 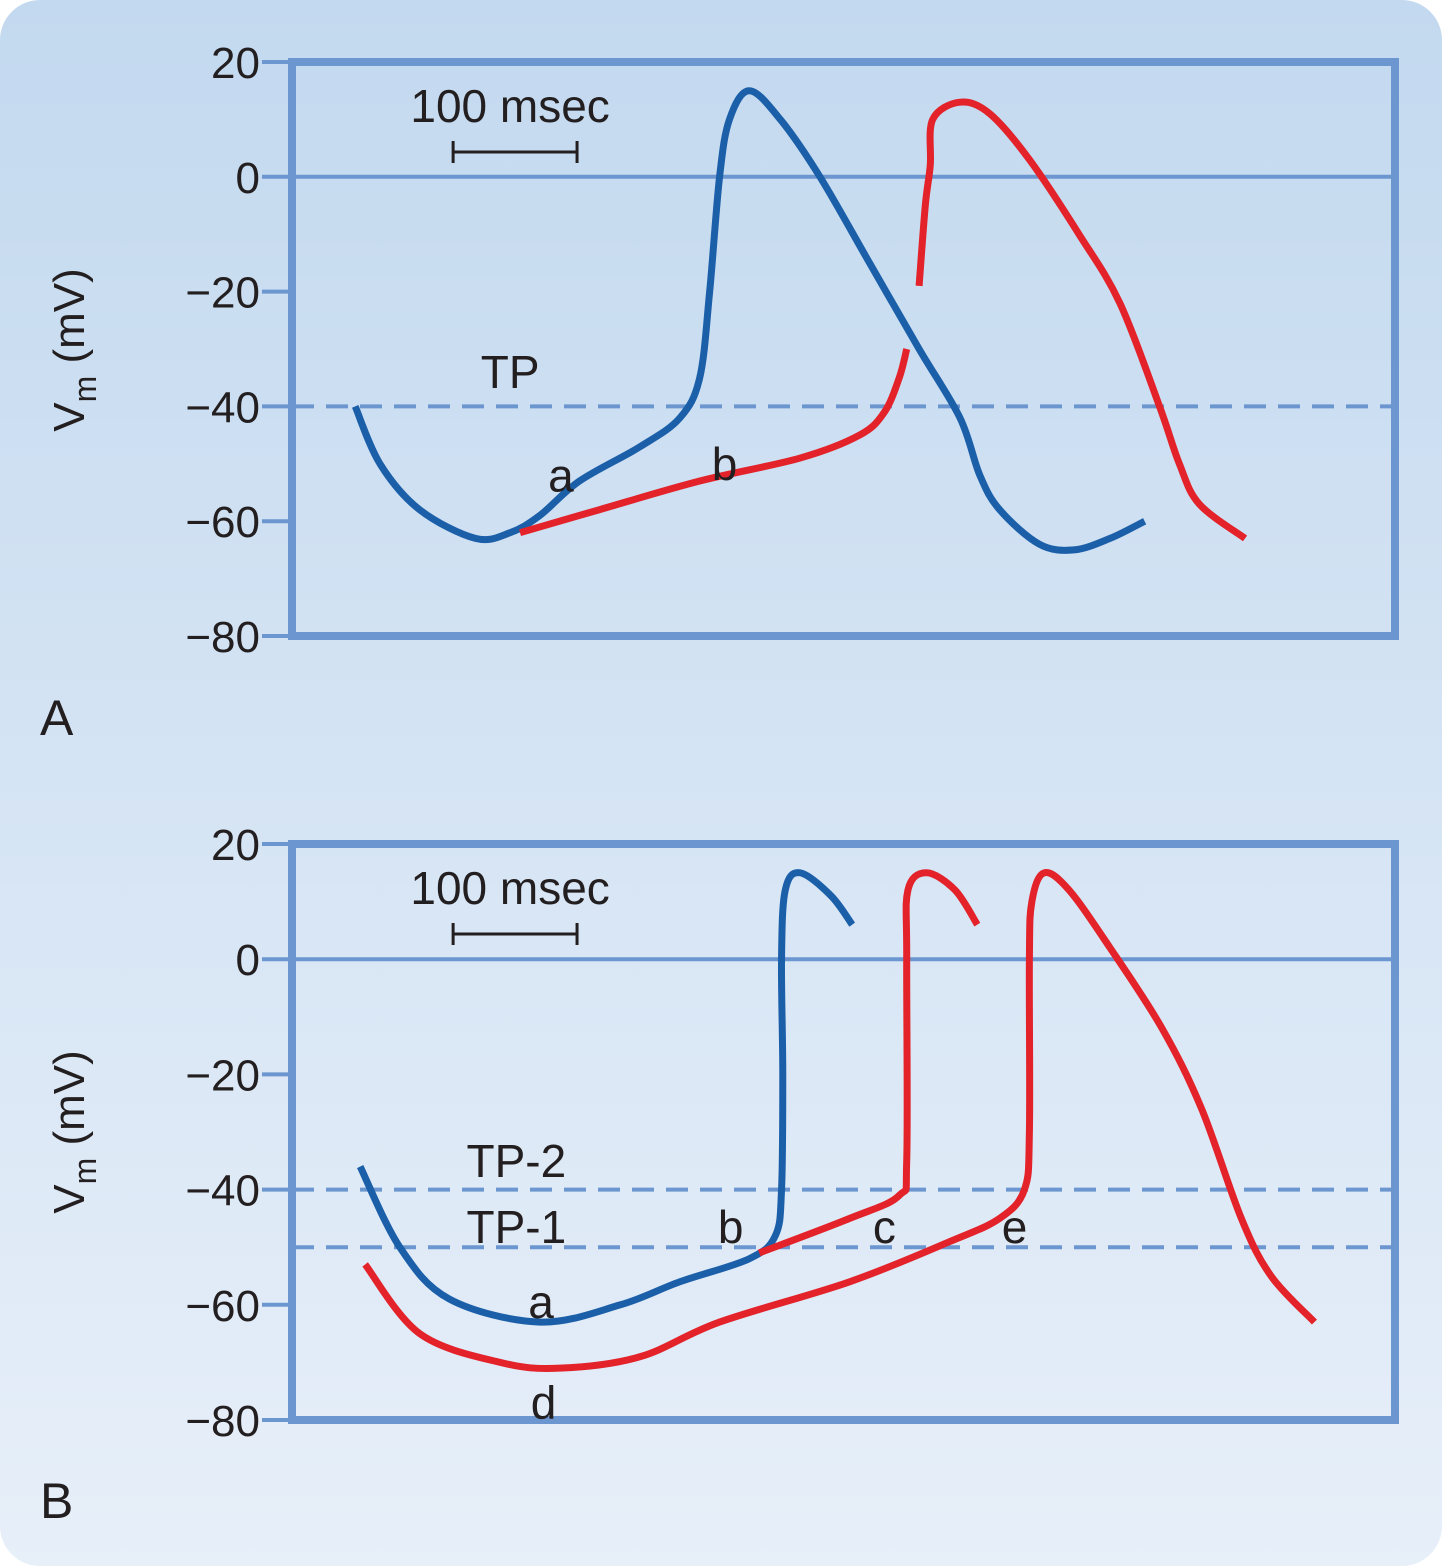 What do you see at coordinates (1015, 1227) in the screenshot?
I see `annotation-label: e` at bounding box center [1015, 1227].